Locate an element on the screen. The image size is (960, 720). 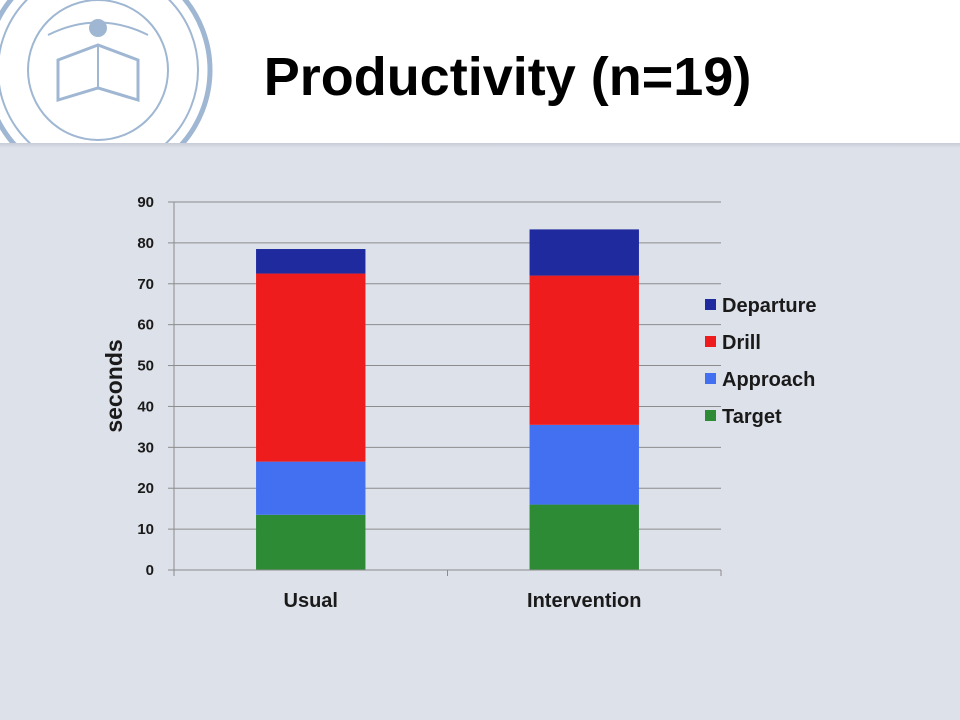
university-seal-logo is located at coordinates (106, 72).